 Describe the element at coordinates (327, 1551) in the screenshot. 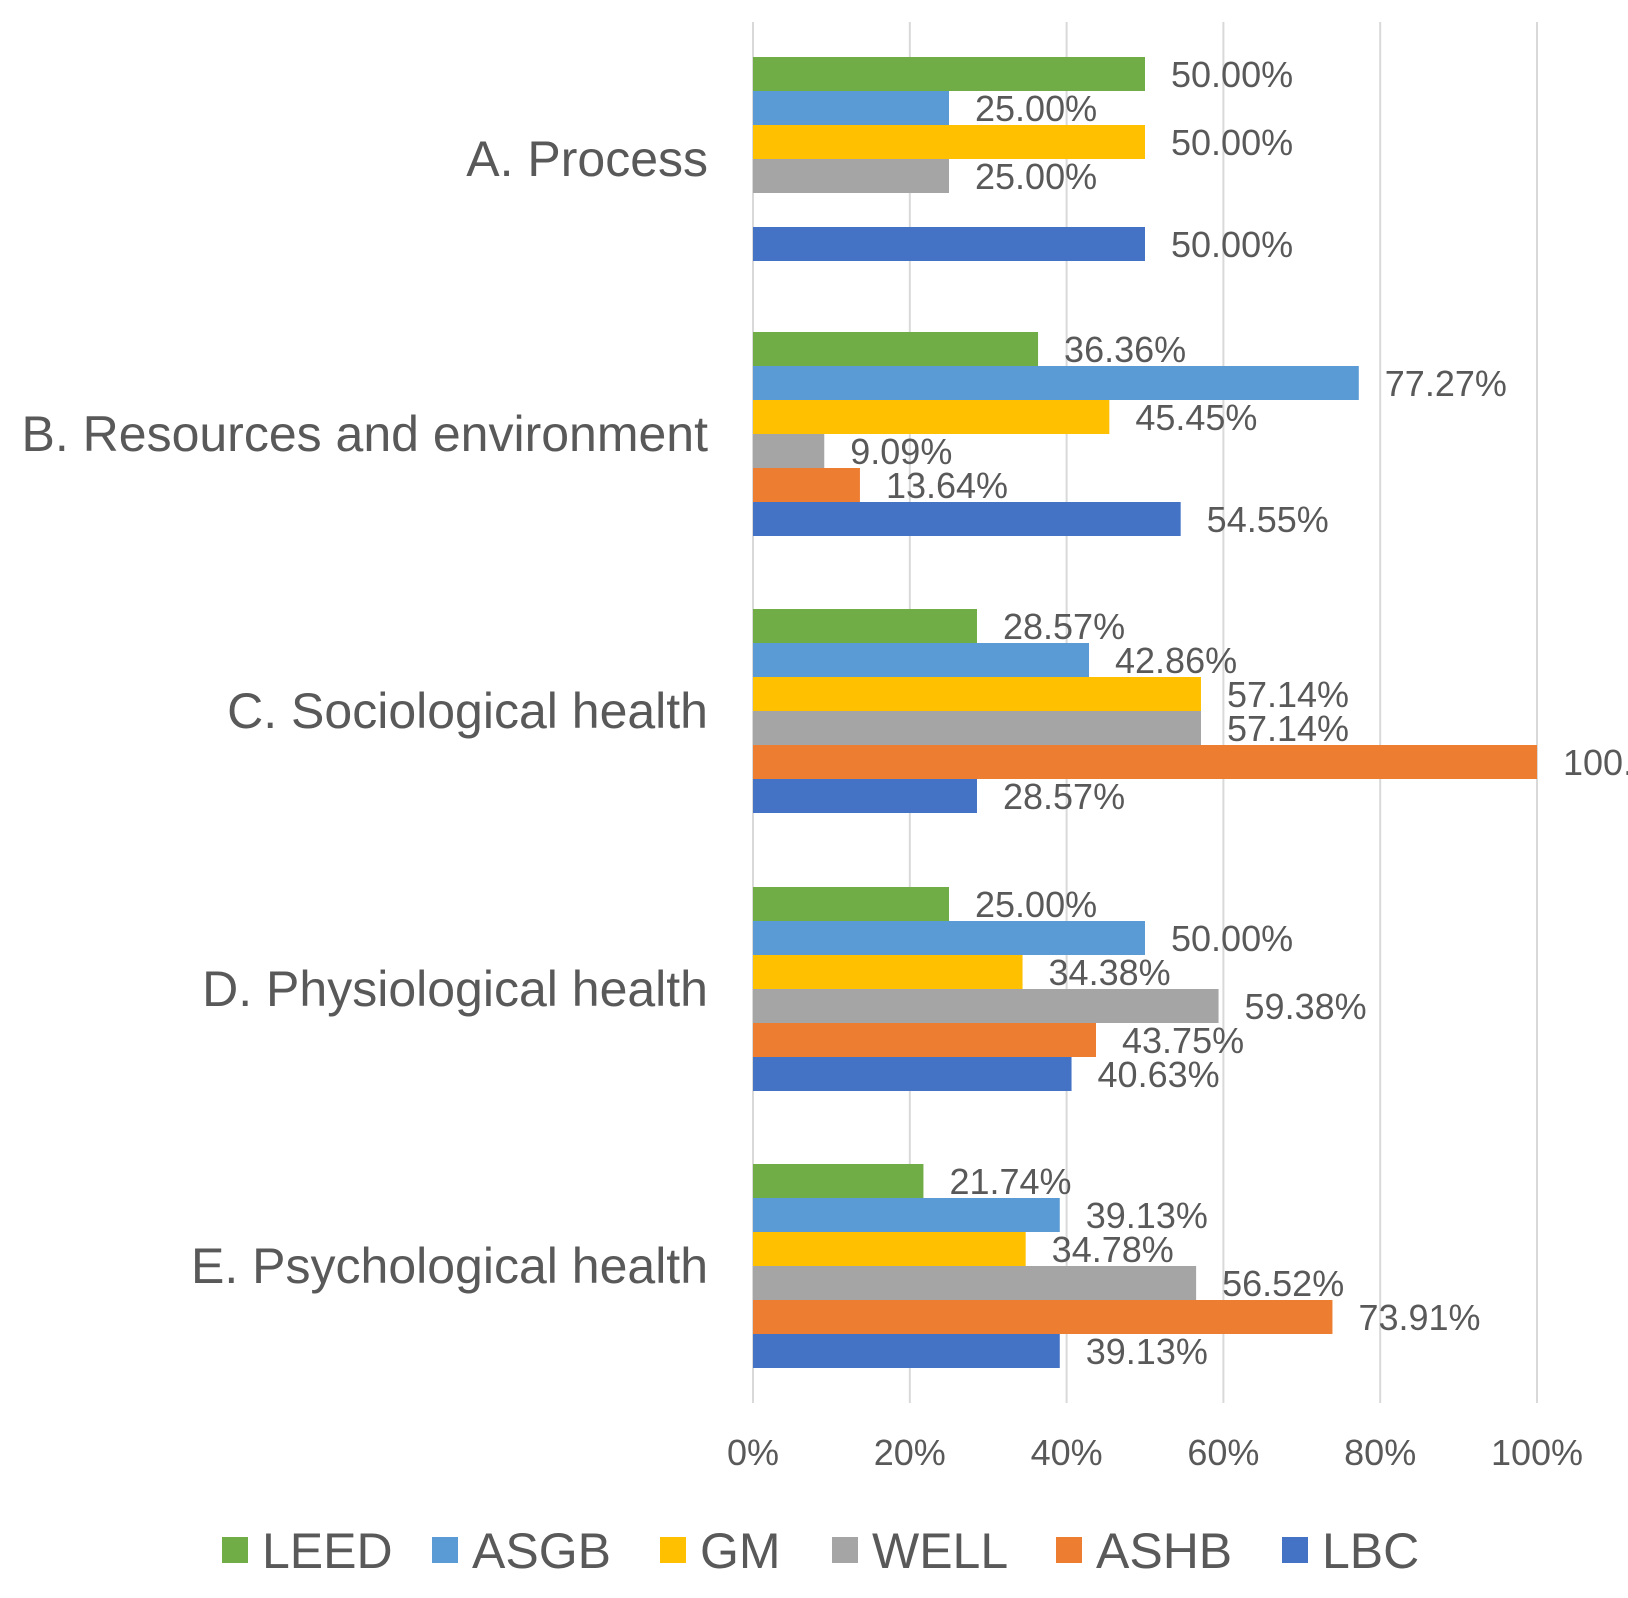

I see `legend-label-leed: LEED` at that location.